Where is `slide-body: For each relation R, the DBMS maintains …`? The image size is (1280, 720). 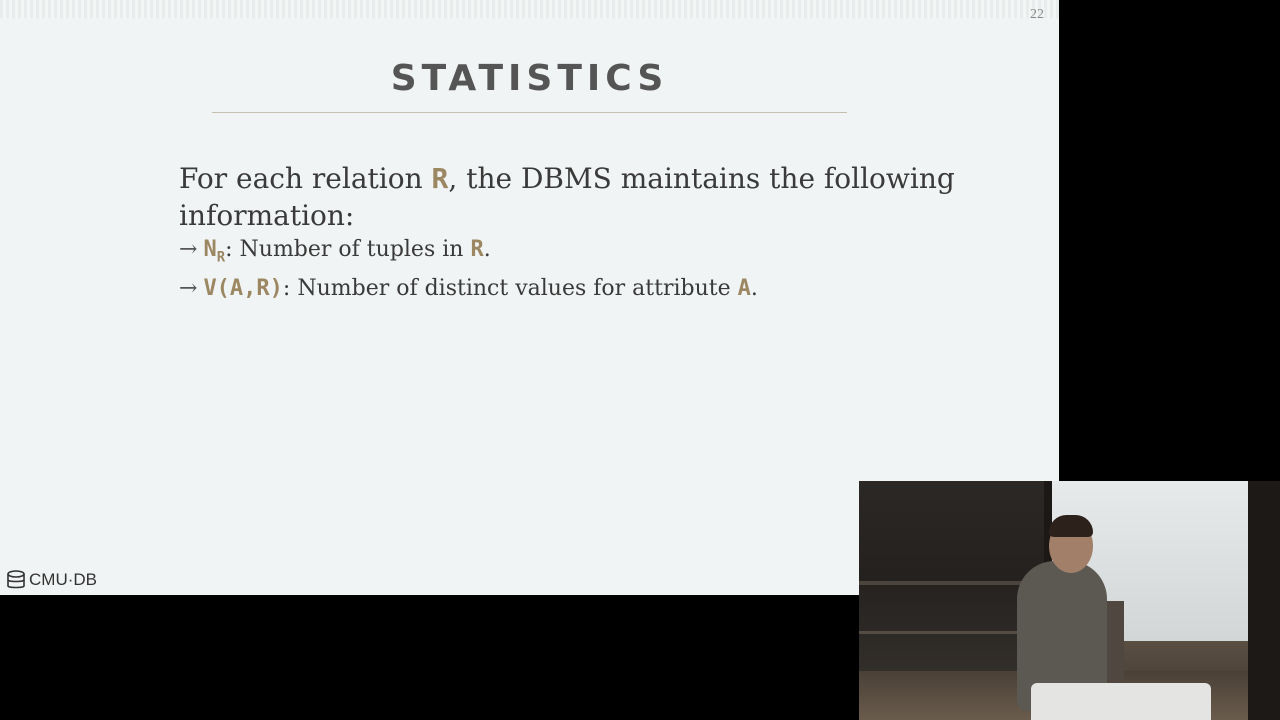 slide-body: For each relation R, the DBMS maintains … is located at coordinates (579, 232).